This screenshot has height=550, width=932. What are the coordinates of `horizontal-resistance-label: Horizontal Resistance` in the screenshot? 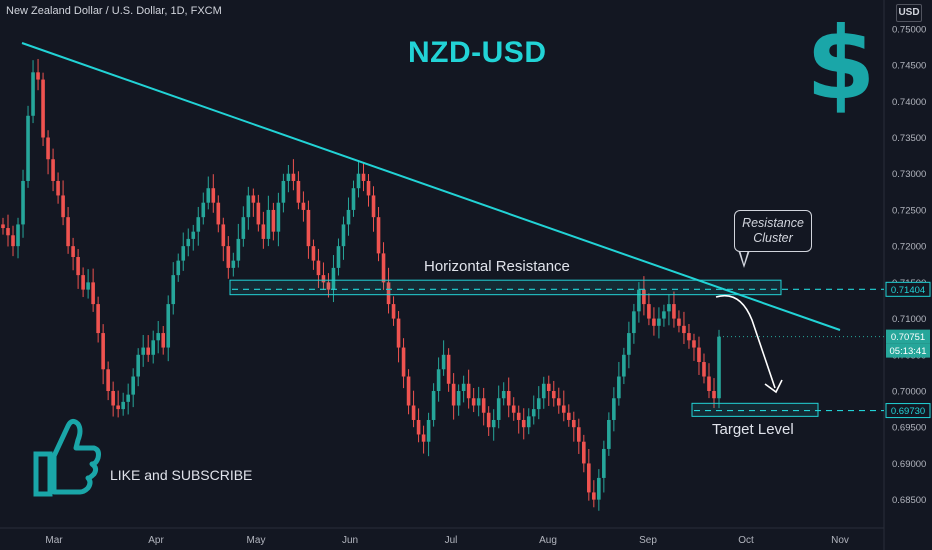 It's located at (497, 266).